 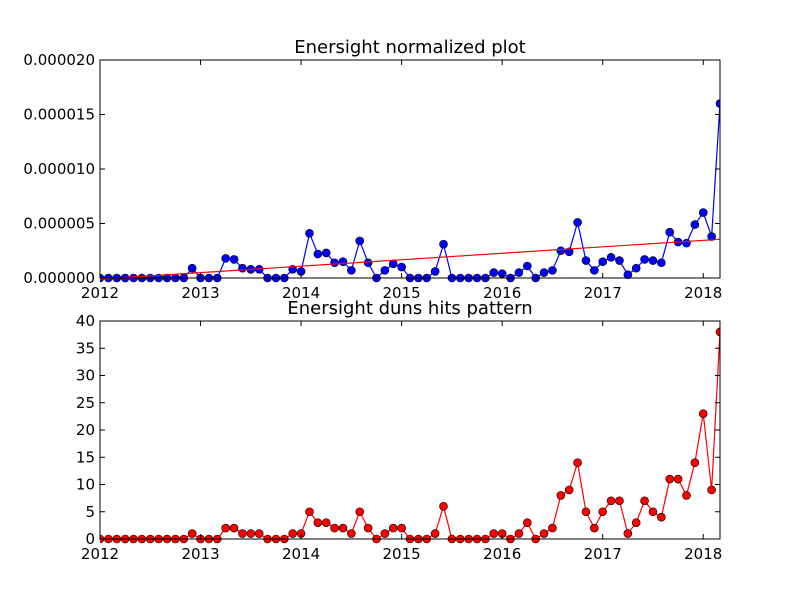 I want to click on top-x-tick-label: 2015, so click(x=402, y=293).